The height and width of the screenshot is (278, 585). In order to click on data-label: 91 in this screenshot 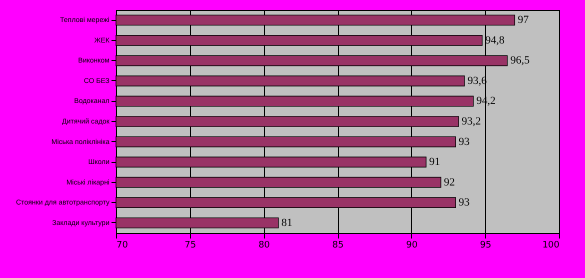, I will do `click(434, 162)`.